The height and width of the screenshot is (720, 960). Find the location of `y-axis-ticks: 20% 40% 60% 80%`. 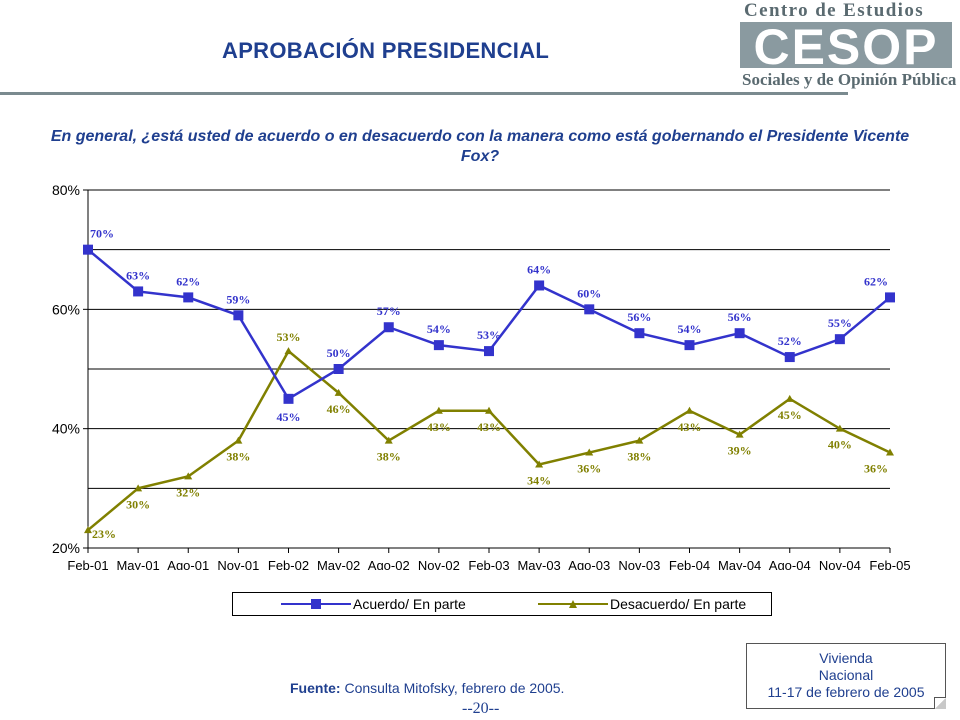

y-axis-ticks: 20% 40% 60% 80% is located at coordinates (70, 369).